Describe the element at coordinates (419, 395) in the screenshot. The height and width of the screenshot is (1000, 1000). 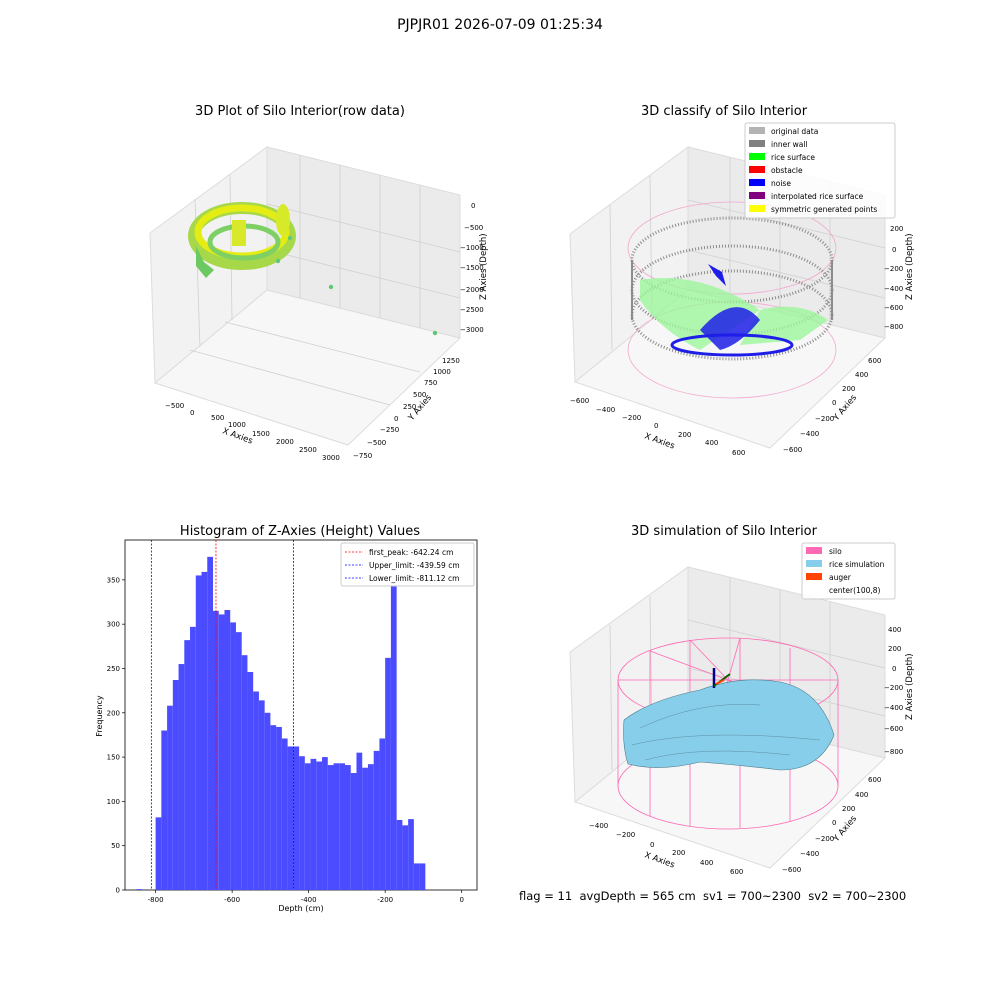
I see `tick-label: 500` at that location.